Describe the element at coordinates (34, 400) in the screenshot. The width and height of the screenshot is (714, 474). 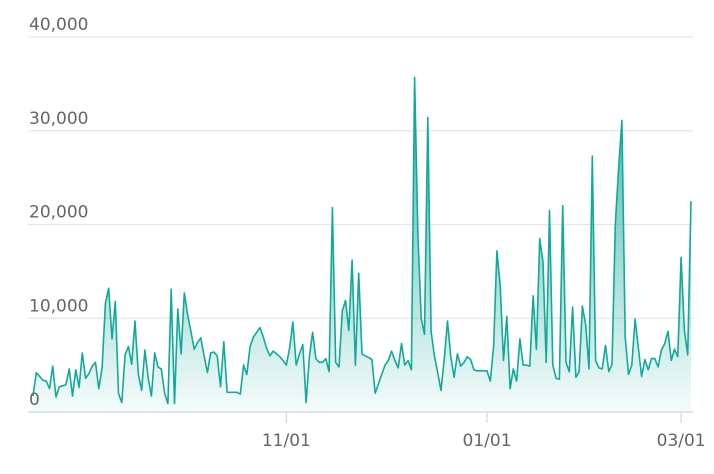
I see `y-tick-label: 0` at that location.